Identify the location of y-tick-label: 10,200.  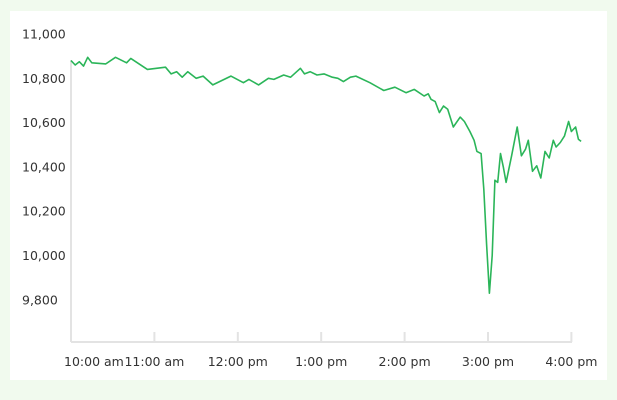
(44, 211).